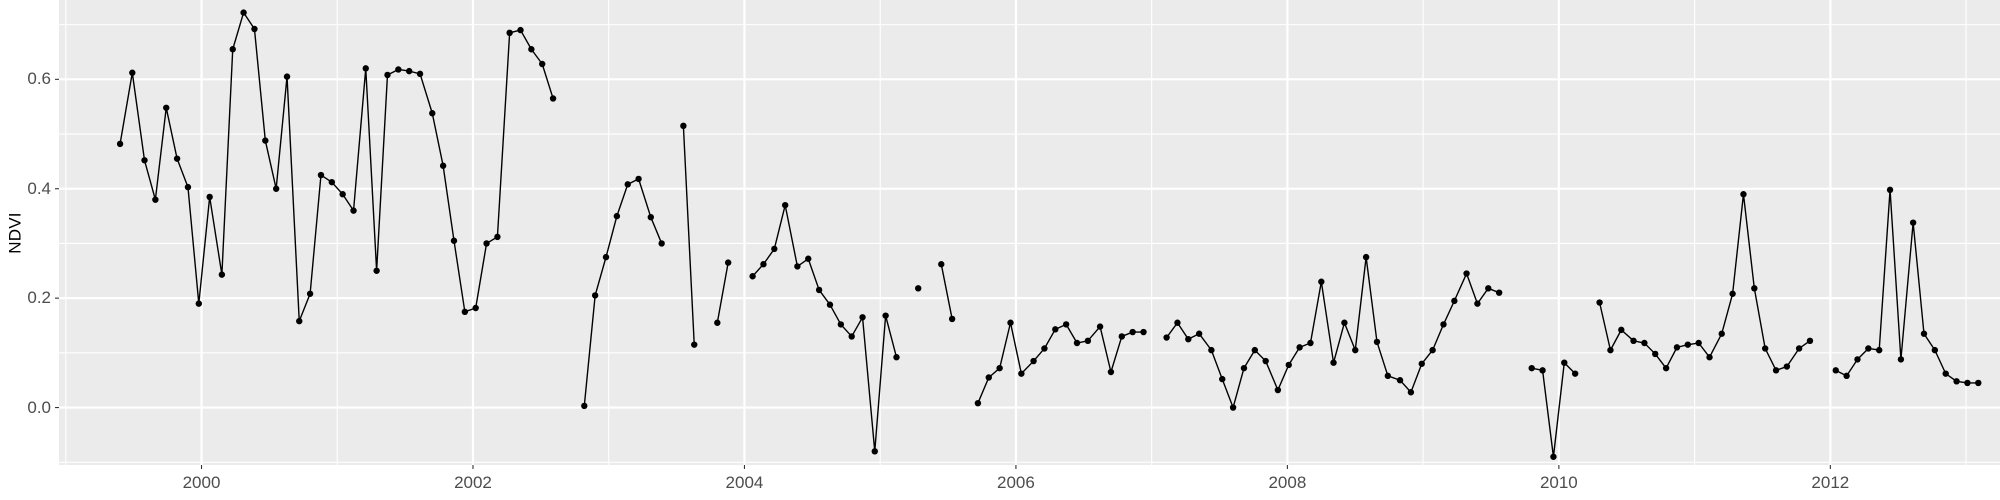 This screenshot has width=2000, height=500. I want to click on y-axis-tick-label: 0.0, so click(39, 407).